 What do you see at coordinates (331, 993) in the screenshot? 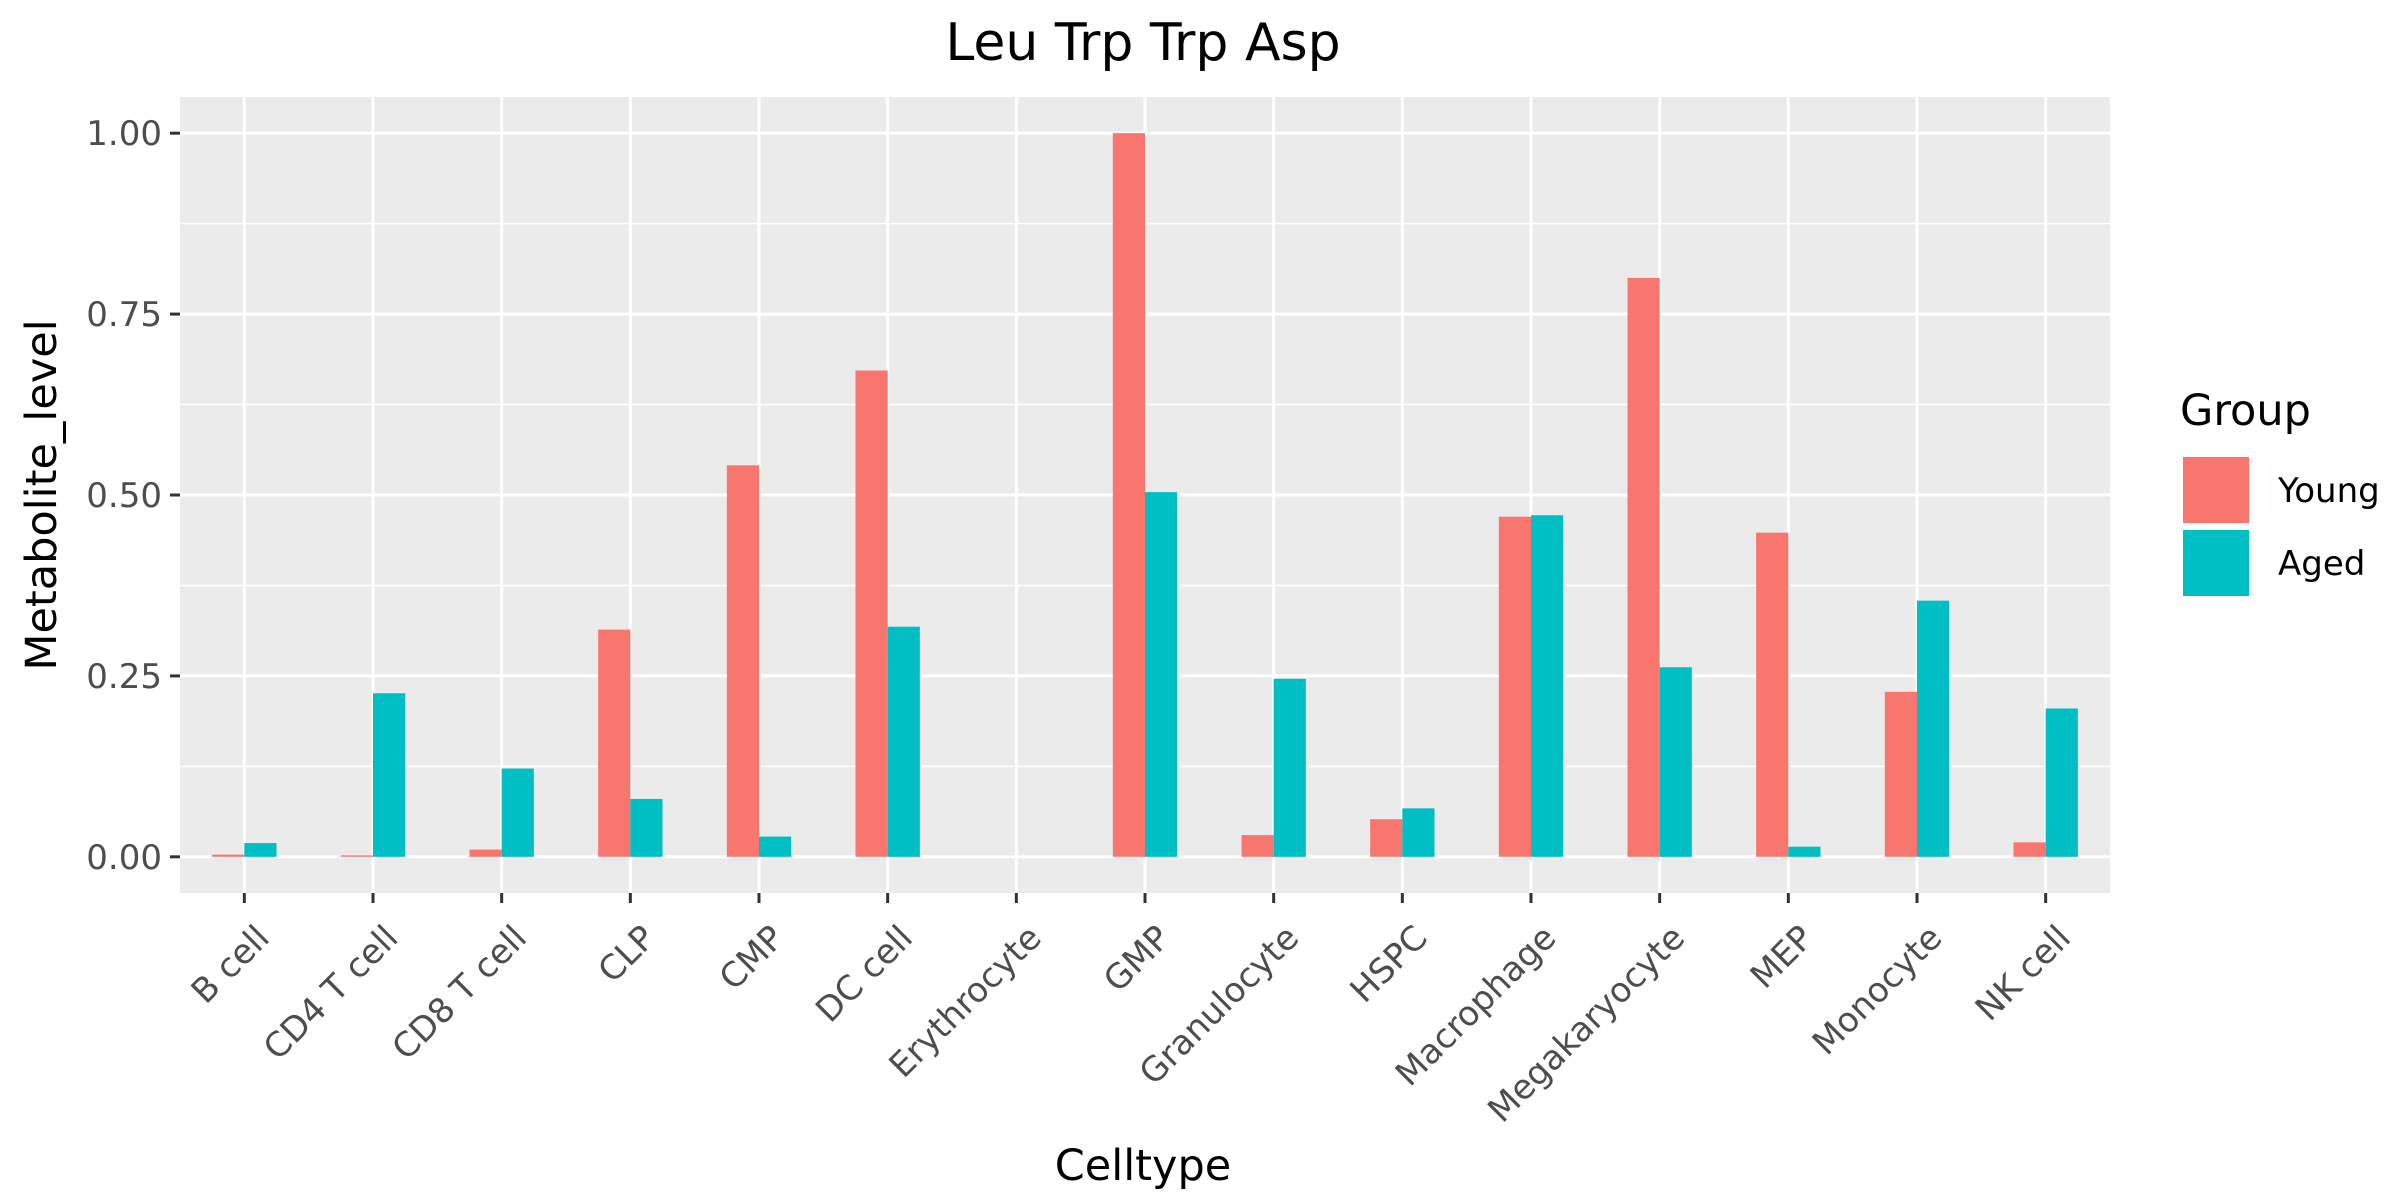
I see `x-tick-label: CD4 T cell` at bounding box center [331, 993].